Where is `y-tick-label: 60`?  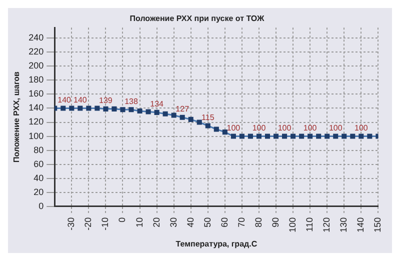
y-tick-label: 60 is located at coordinates (39, 163).